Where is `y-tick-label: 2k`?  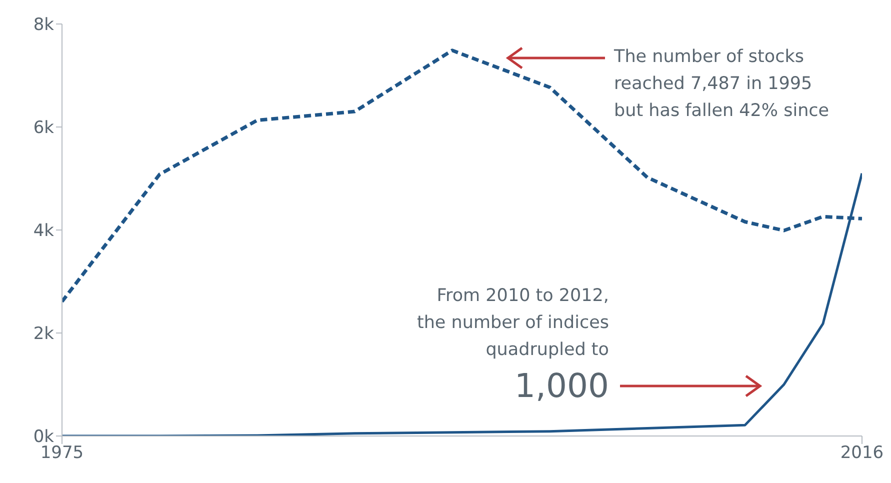 y-tick-label: 2k is located at coordinates (43, 334).